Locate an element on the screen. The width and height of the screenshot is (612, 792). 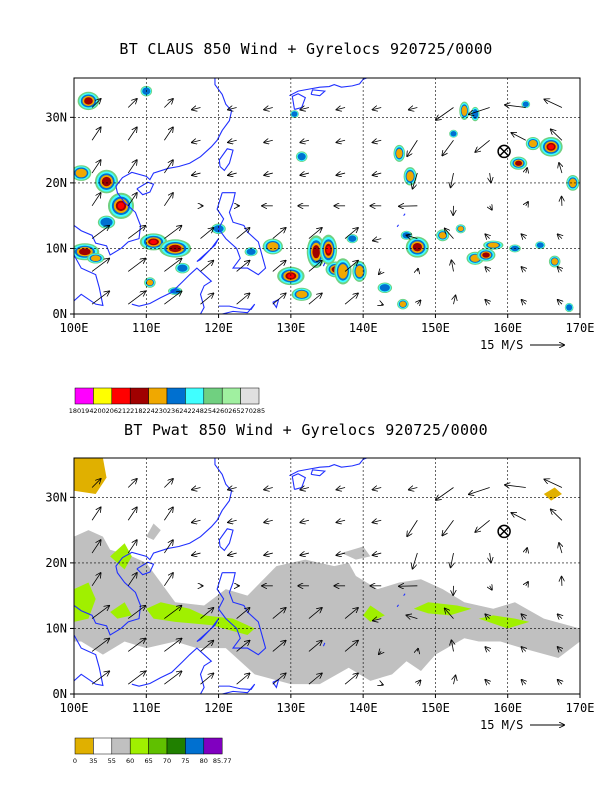
vector-key-label: 15 M/S is located at coordinates (501, 345).